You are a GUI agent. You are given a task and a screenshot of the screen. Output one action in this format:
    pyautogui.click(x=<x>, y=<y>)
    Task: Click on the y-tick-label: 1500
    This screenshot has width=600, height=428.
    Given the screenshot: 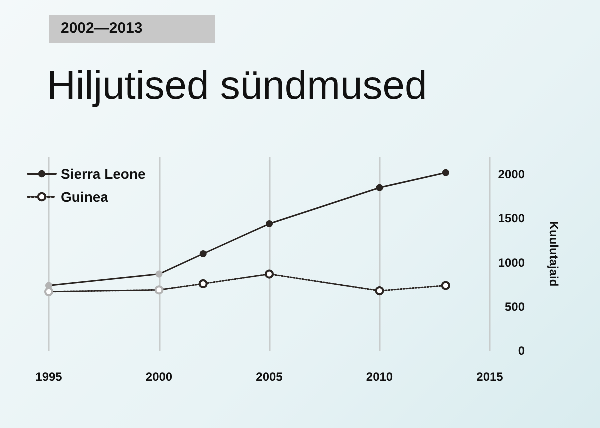 What is the action you would take?
    pyautogui.click(x=512, y=219)
    